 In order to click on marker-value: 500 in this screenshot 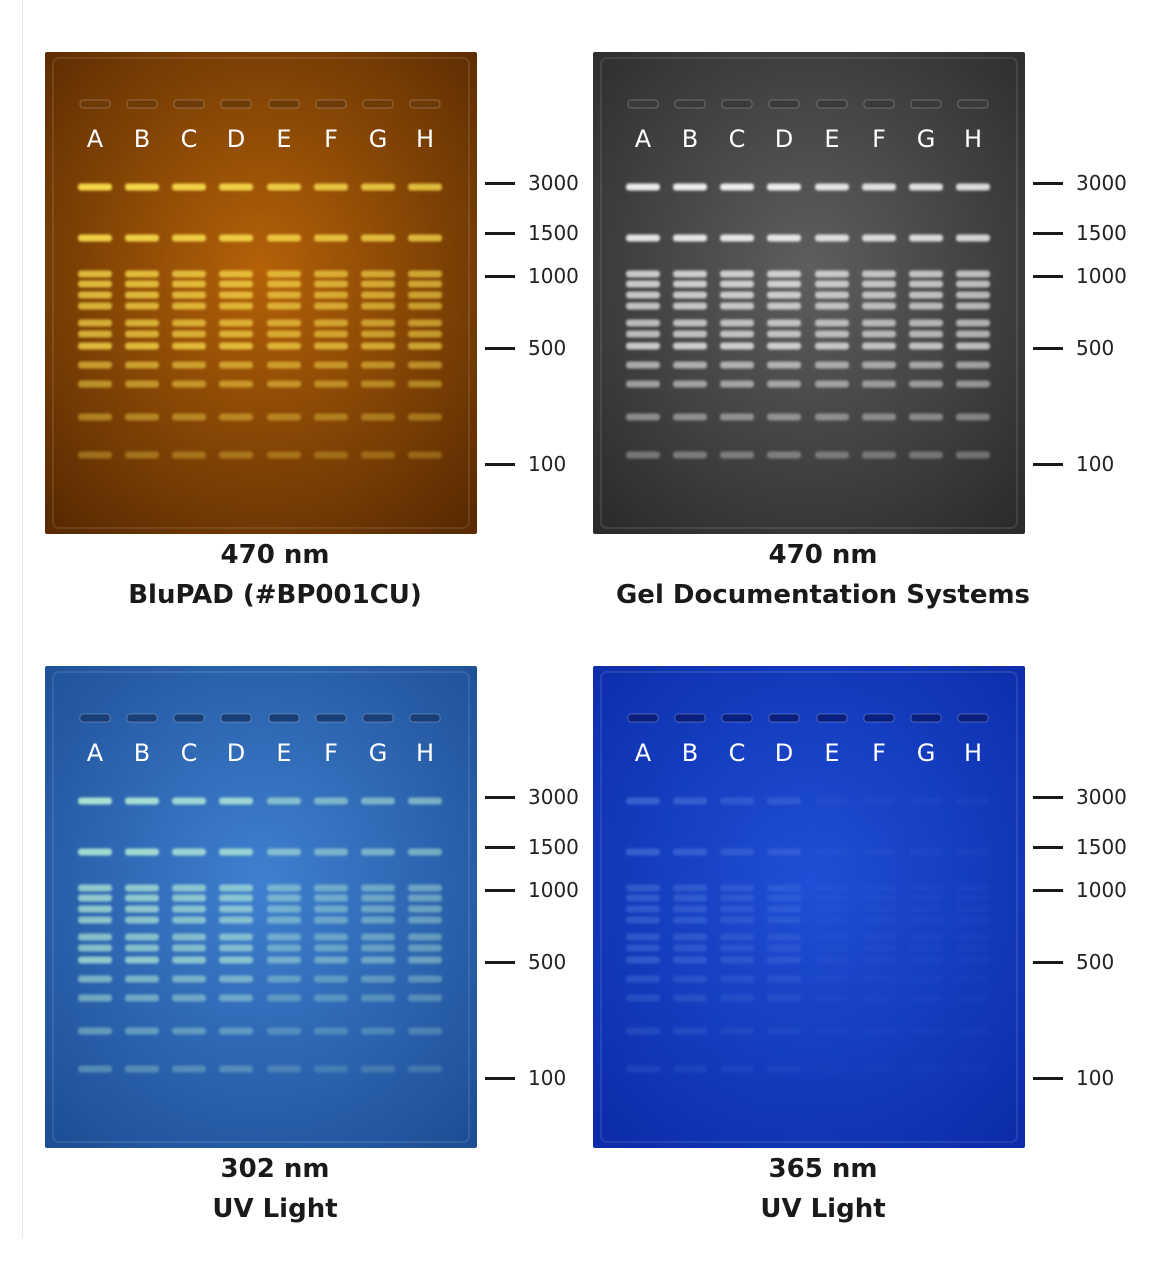, I will do `click(547, 962)`.